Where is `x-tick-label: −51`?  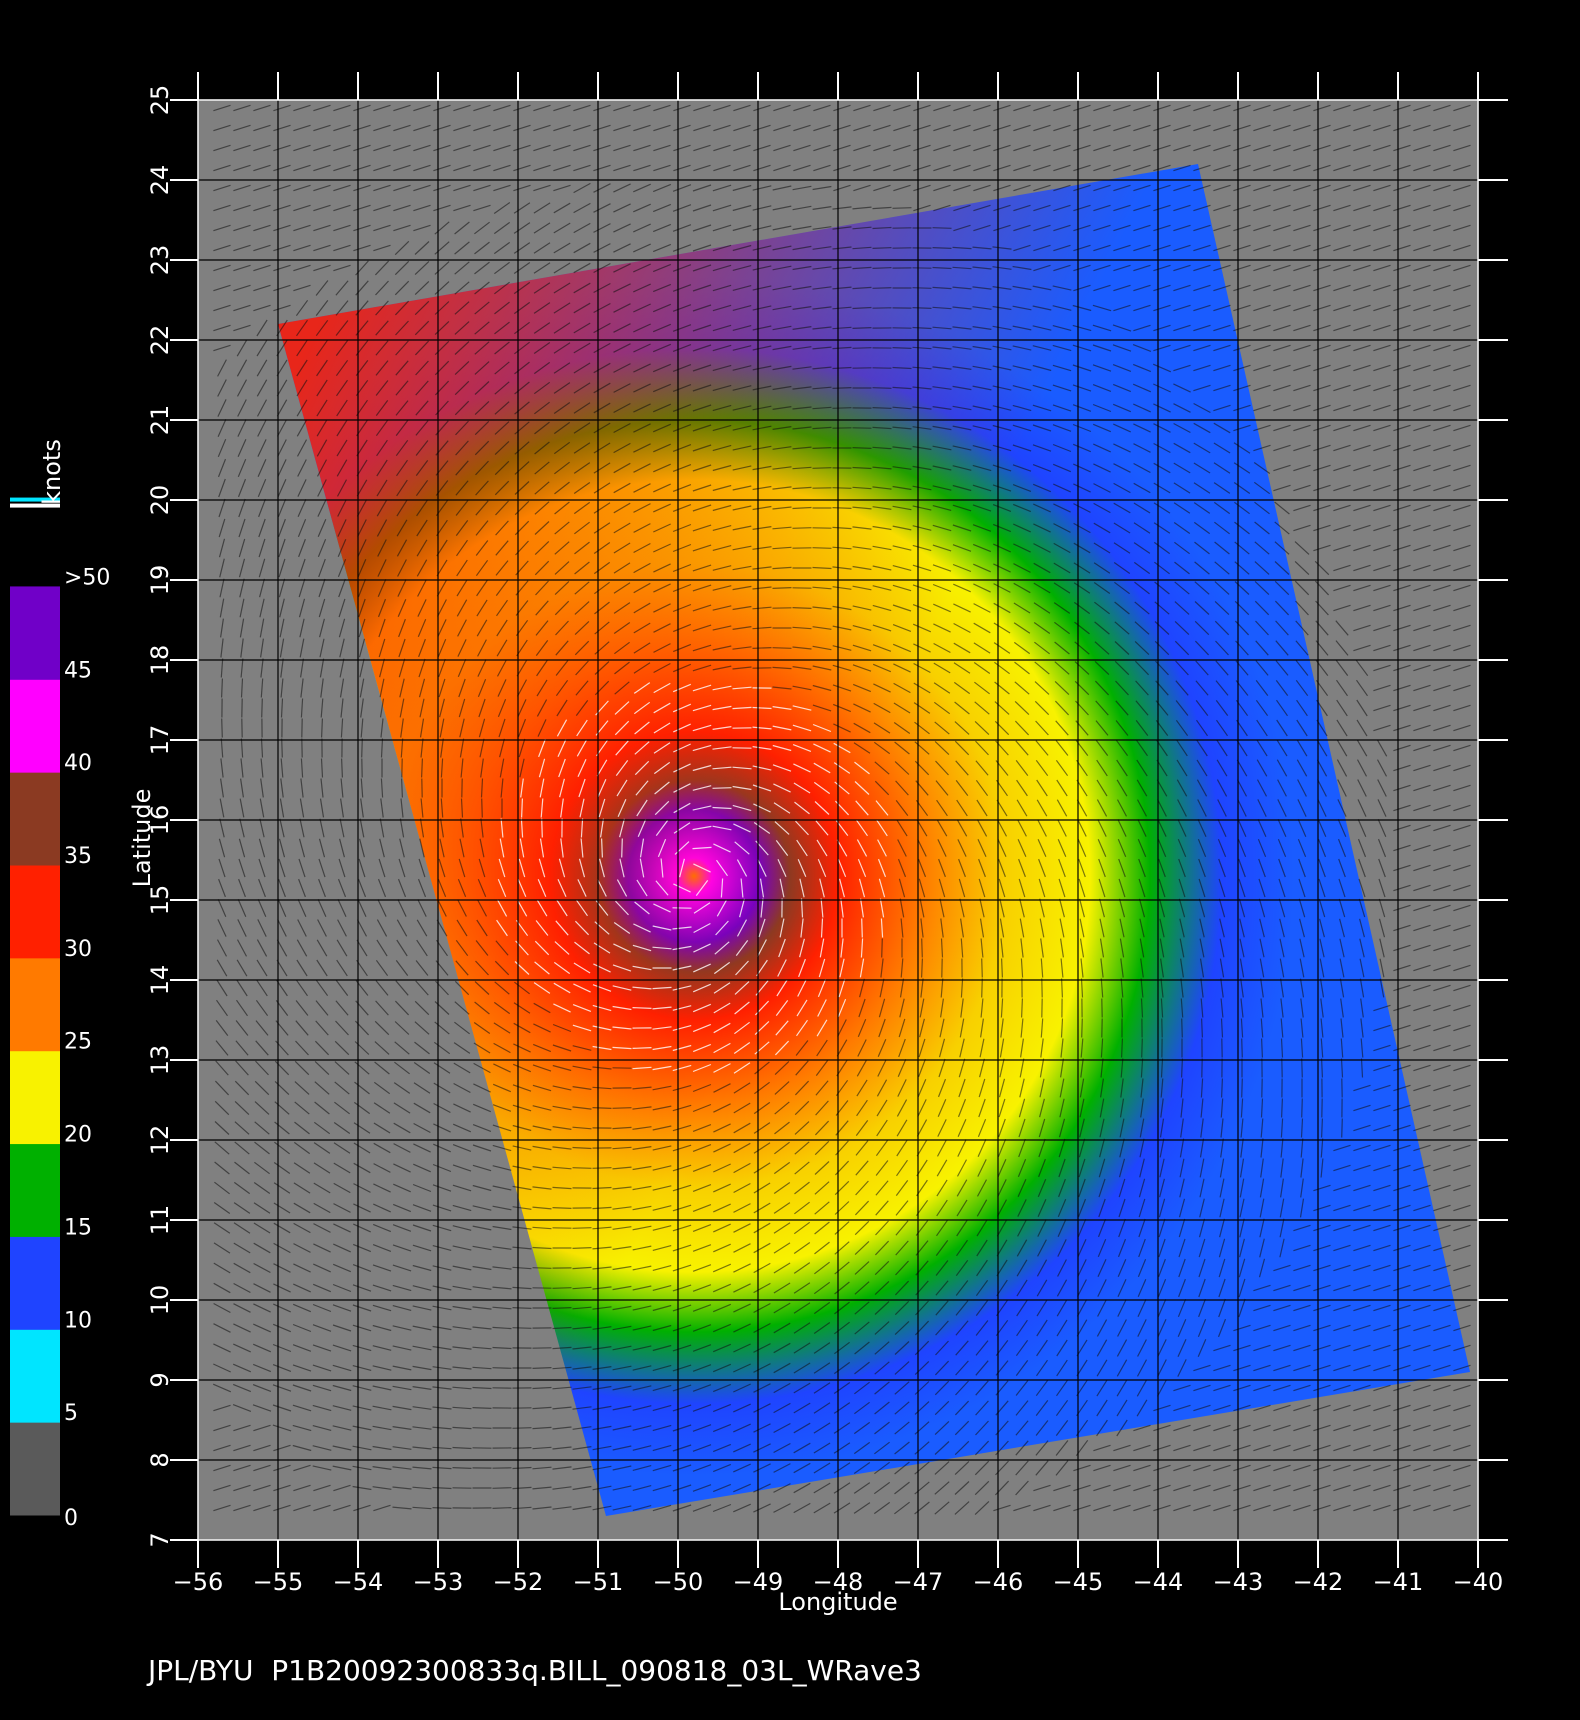
x-tick-label: −51 is located at coordinates (598, 1582).